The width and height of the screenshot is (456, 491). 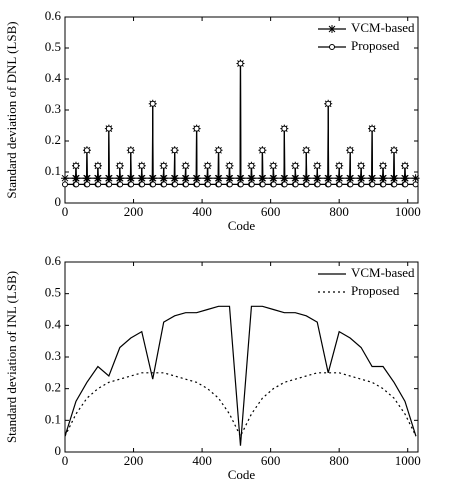 I want to click on y-axis-label: Standard deviation of INL (LSB), so click(x=11, y=357).